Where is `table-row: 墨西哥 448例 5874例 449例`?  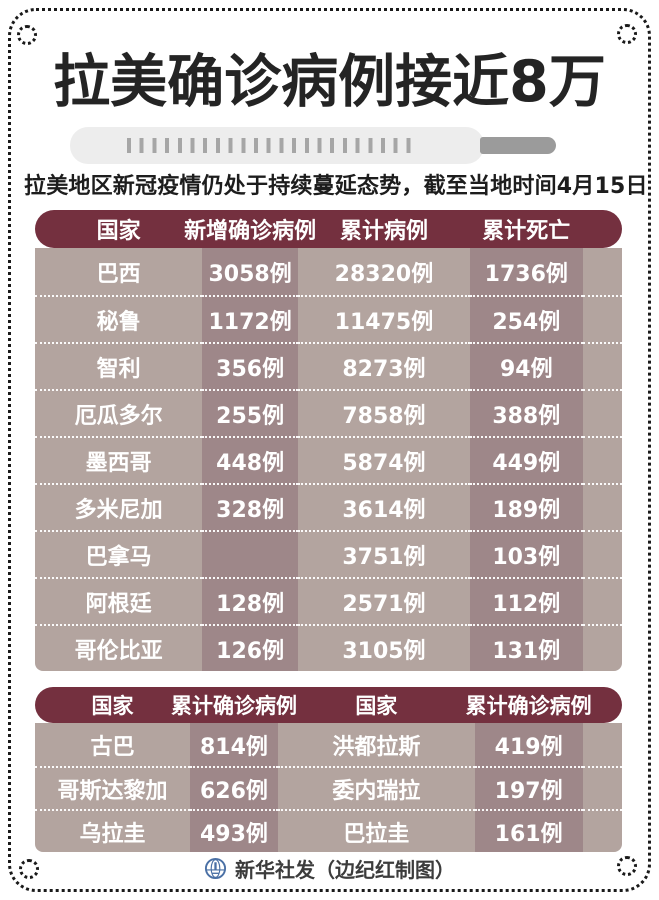 table-row: 墨西哥 448例 5874例 449例 is located at coordinates (328, 459).